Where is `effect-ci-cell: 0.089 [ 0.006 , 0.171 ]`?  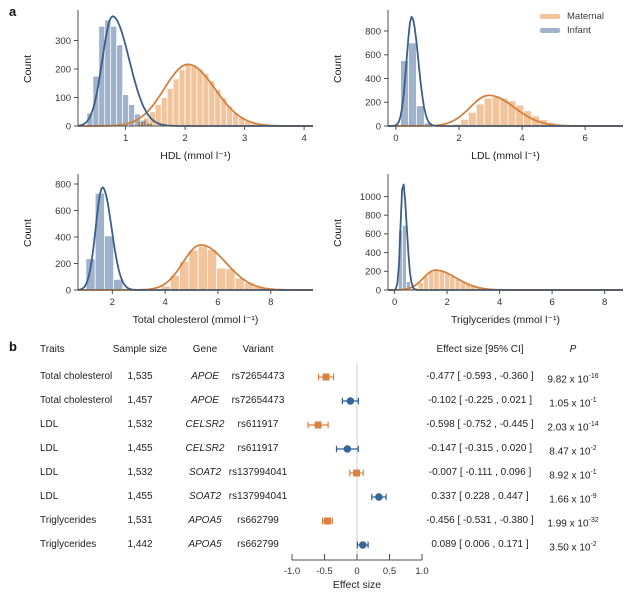 effect-ci-cell: 0.089 [ 0.006 , 0.171 ] is located at coordinates (480, 544).